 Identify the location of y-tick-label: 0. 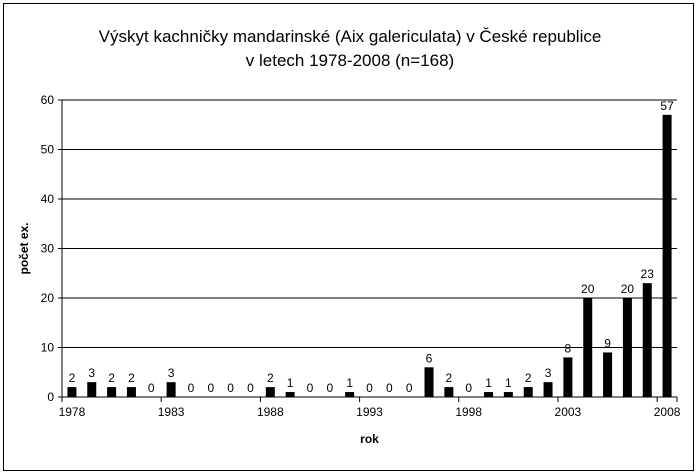
(50, 397).